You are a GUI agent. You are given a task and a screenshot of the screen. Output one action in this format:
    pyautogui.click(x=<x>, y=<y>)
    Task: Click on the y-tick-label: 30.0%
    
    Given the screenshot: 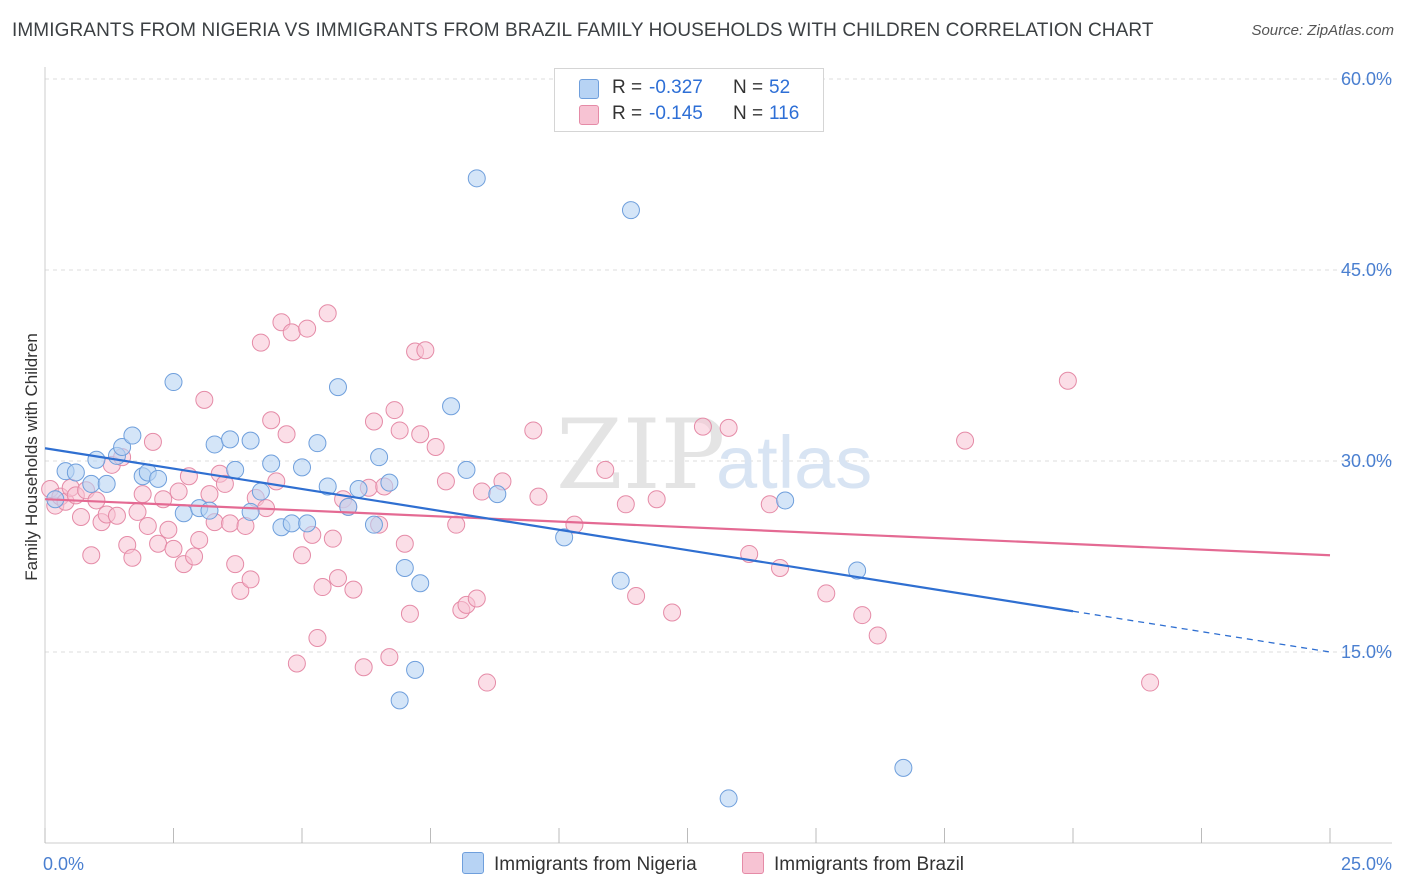 What is the action you would take?
    pyautogui.click(x=1366, y=461)
    